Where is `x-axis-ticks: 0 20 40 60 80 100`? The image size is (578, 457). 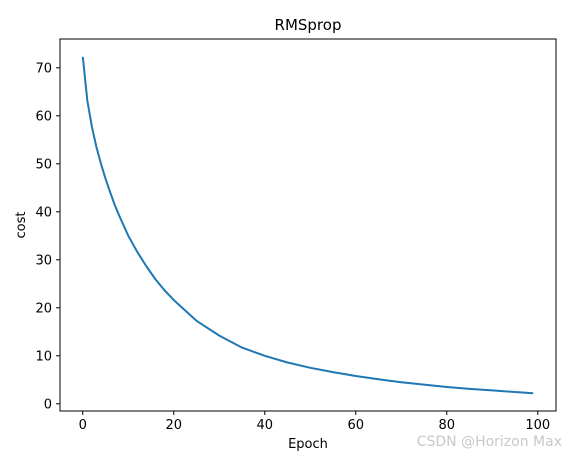 x-axis-ticks: 0 20 40 60 80 100 is located at coordinates (314, 422).